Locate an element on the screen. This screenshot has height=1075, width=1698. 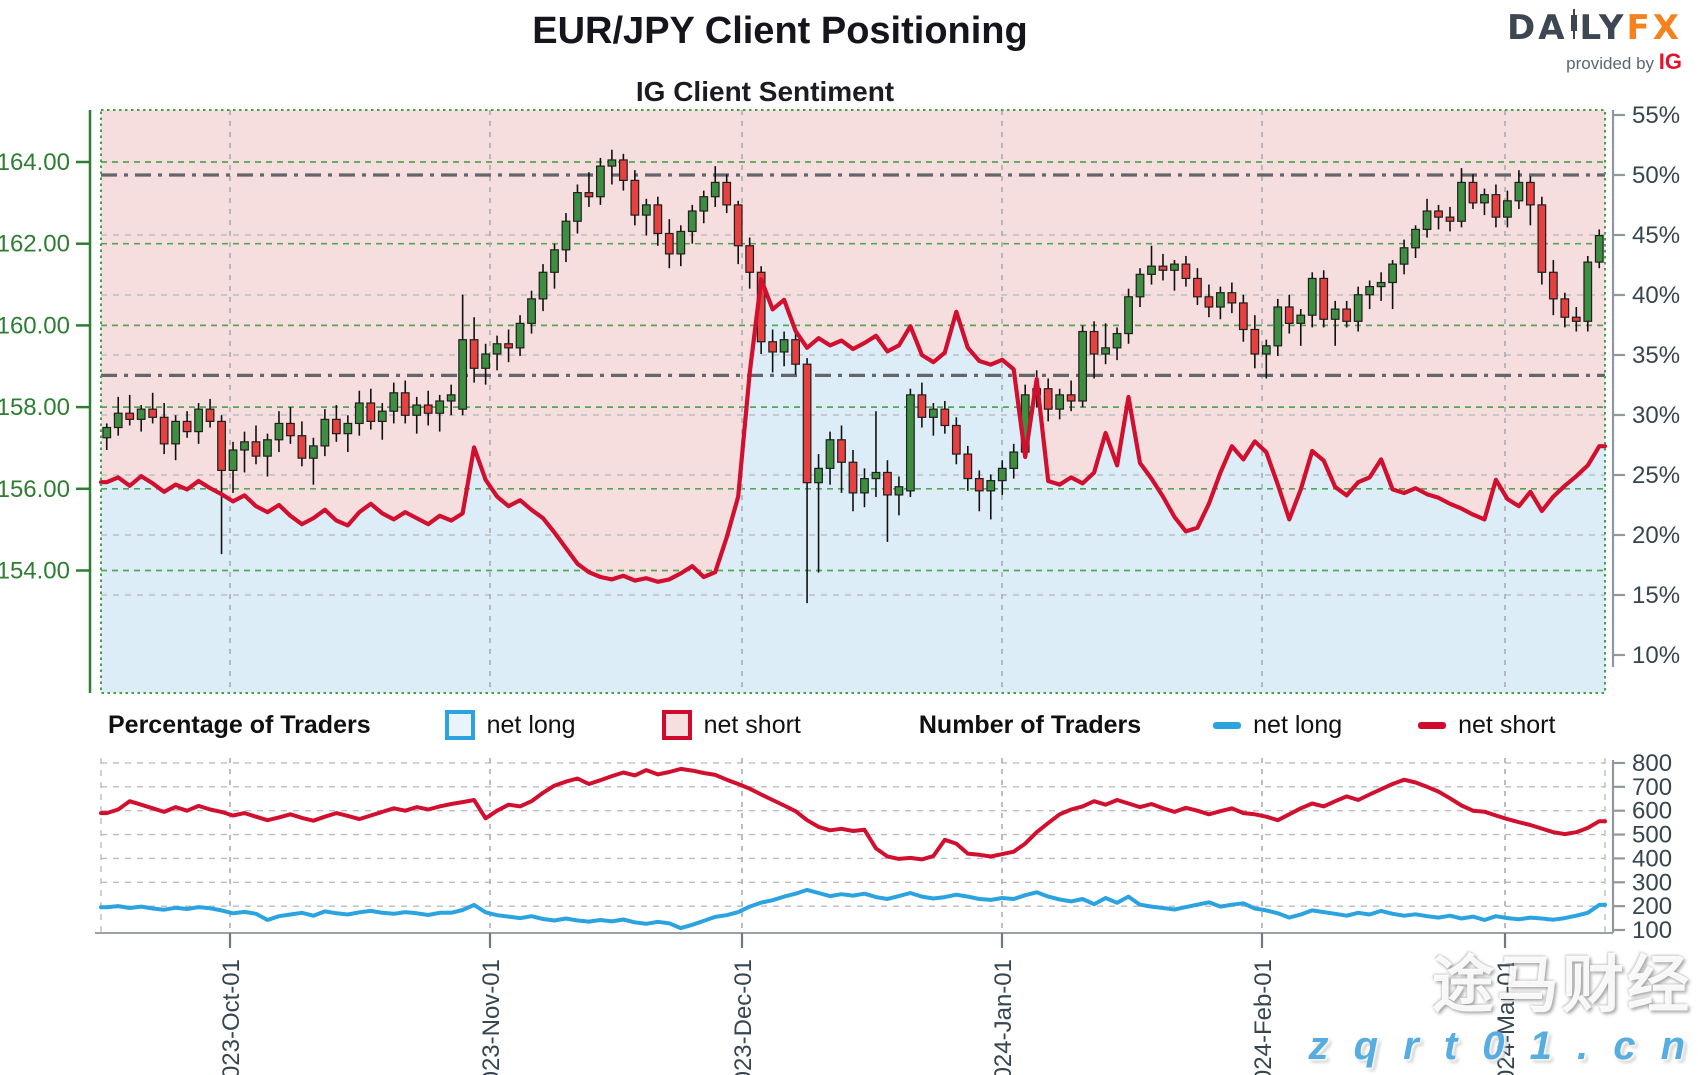
ig-logo: IG is located at coordinates (1670, 61).